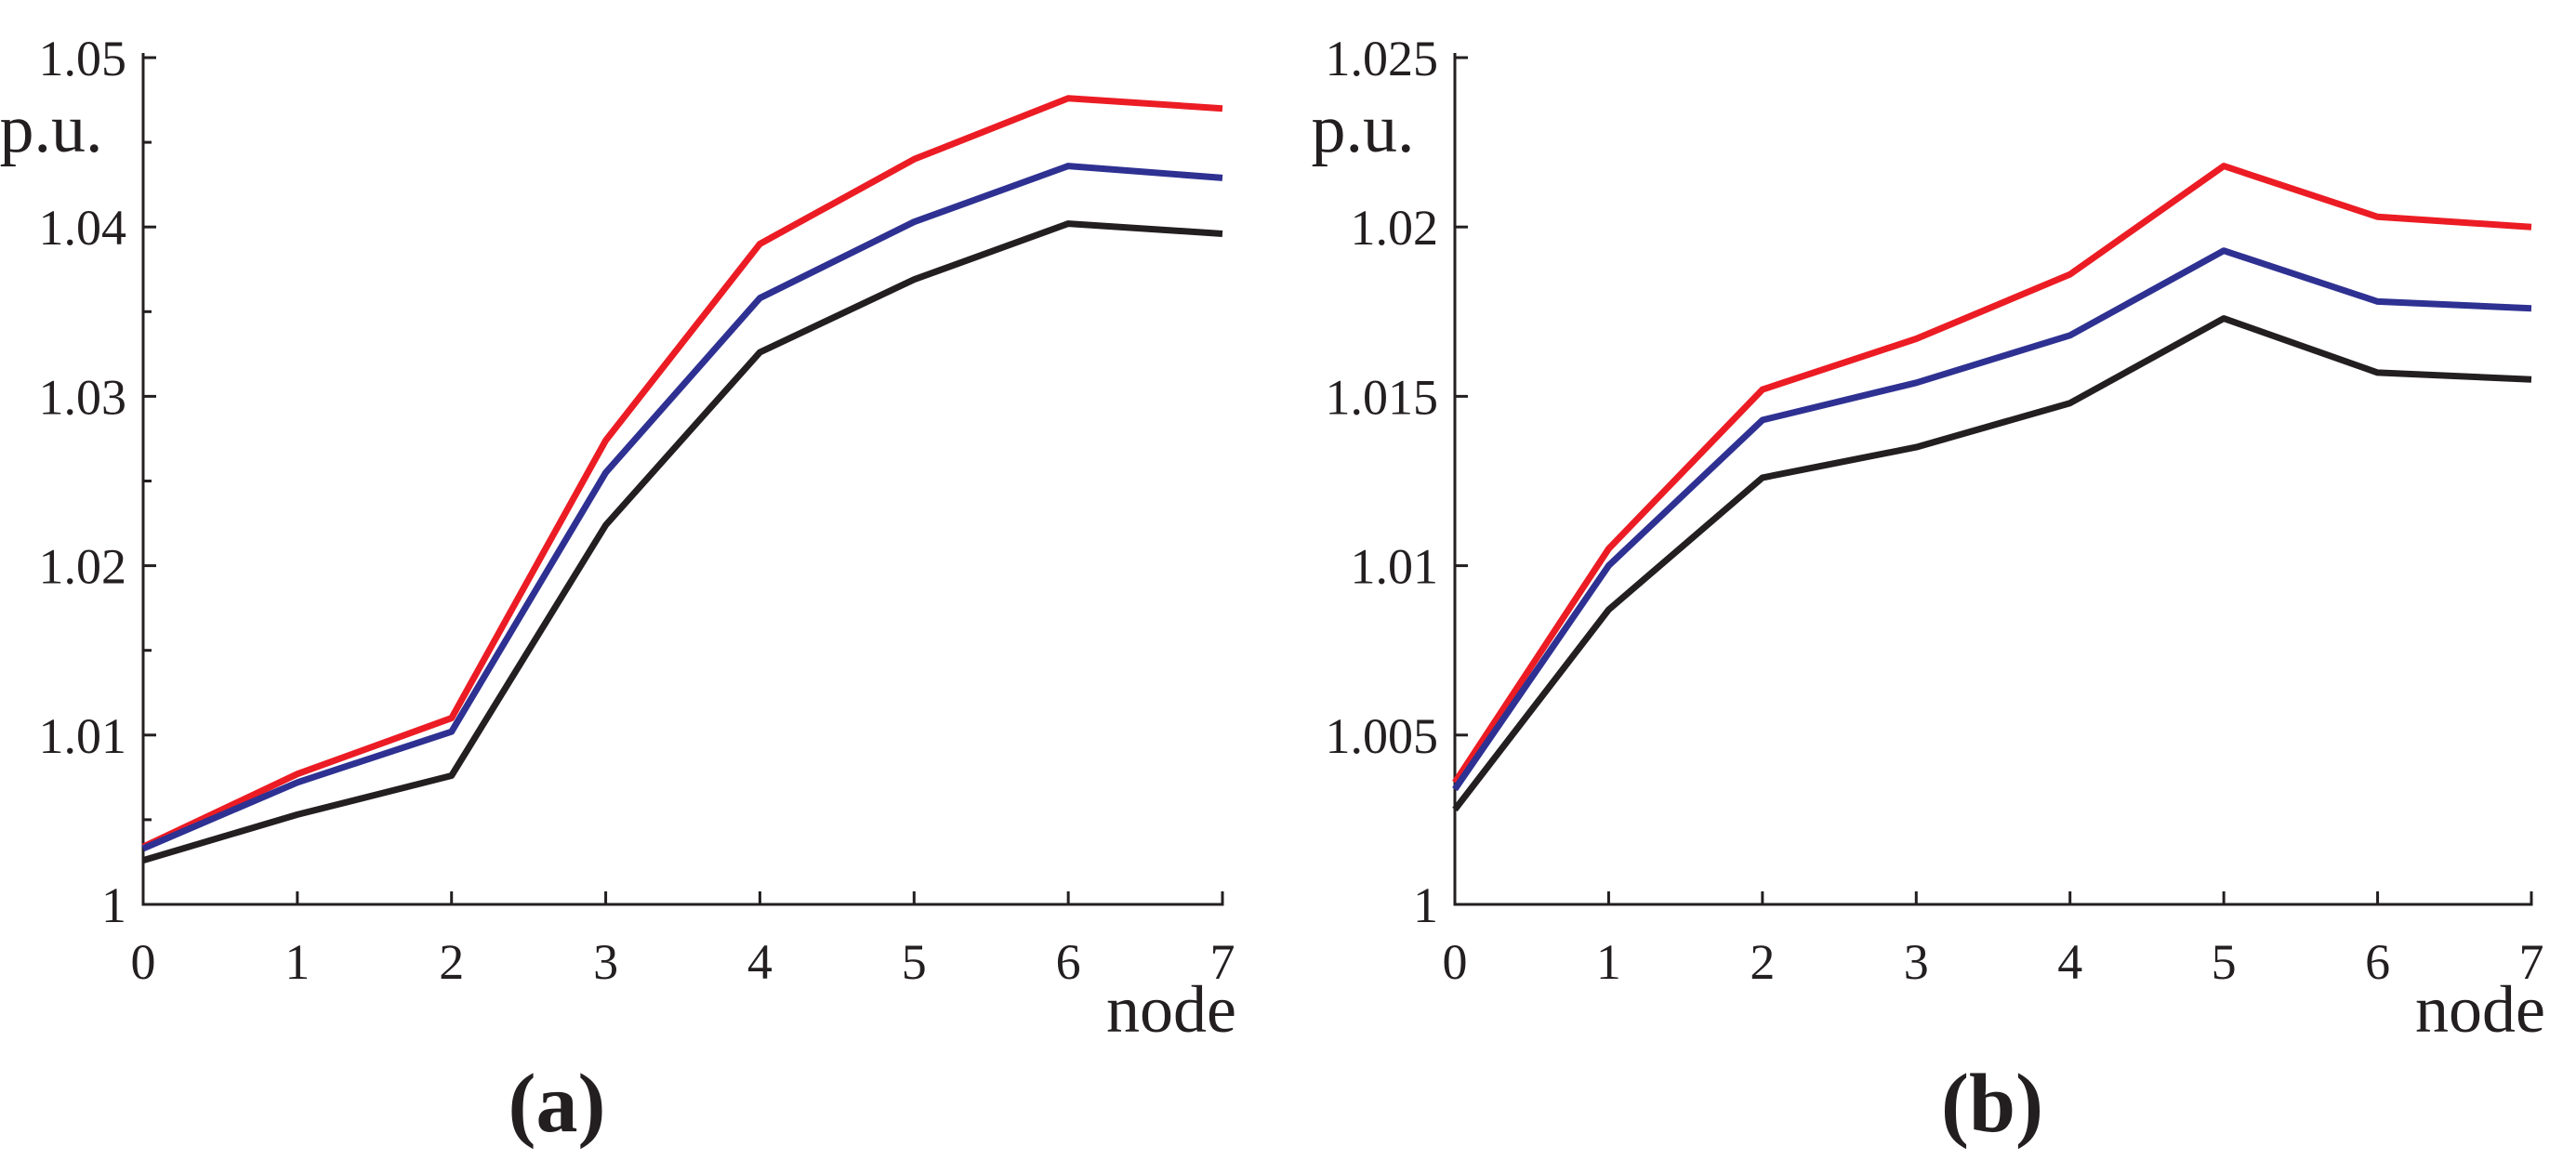  Describe the element at coordinates (1382, 58) in the screenshot. I see `y-tick-label: 1.025` at that location.